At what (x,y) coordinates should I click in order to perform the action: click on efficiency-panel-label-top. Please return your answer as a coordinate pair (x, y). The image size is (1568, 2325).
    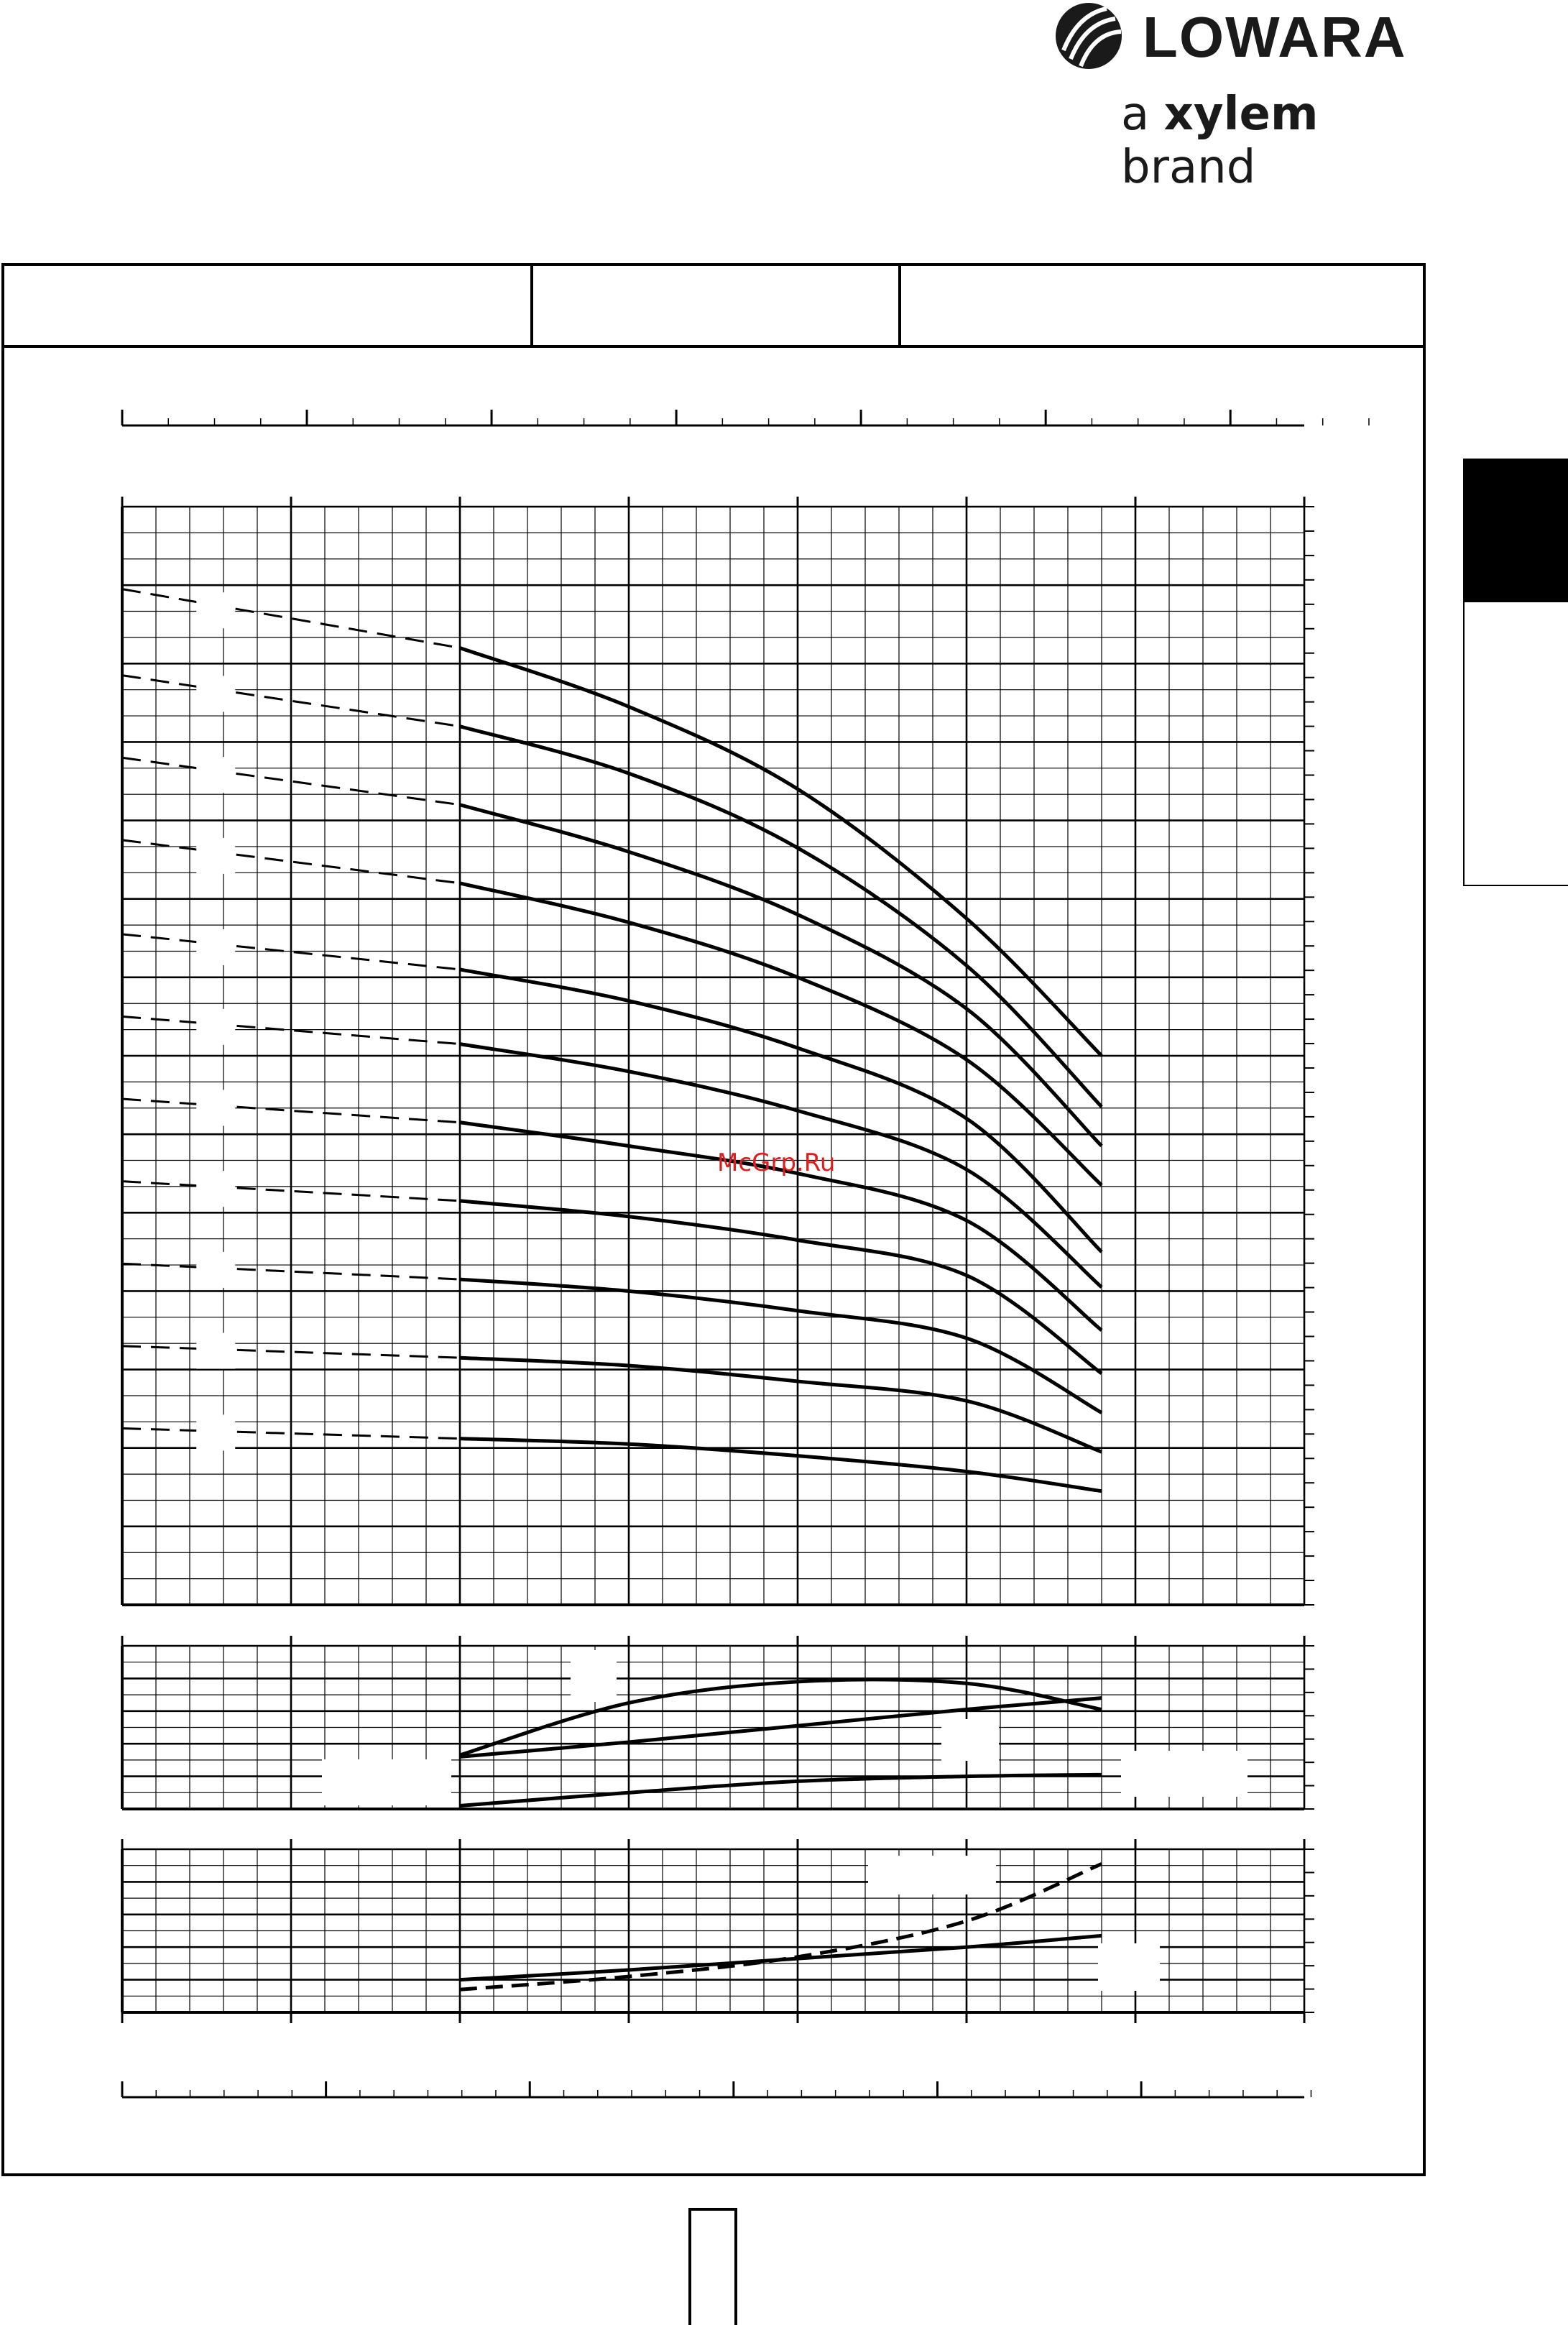
    Looking at the image, I should click on (594, 1676).